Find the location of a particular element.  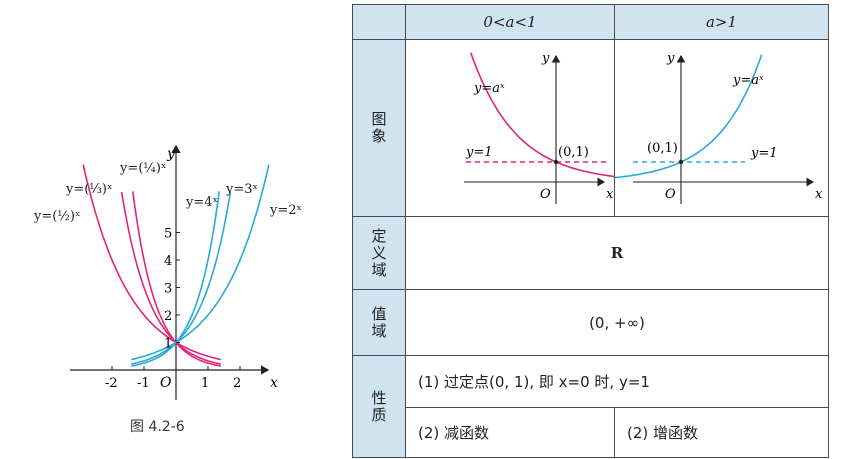

label-three: y=3ˣ is located at coordinates (241, 189).